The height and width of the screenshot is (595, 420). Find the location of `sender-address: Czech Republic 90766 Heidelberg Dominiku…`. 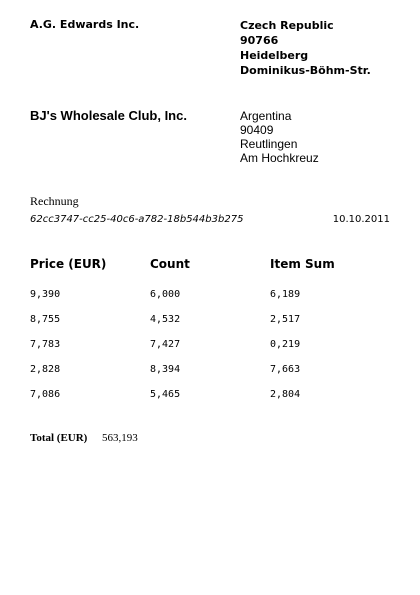

sender-address: Czech Republic 90766 Heidelberg Dominiku… is located at coordinates (305, 48).